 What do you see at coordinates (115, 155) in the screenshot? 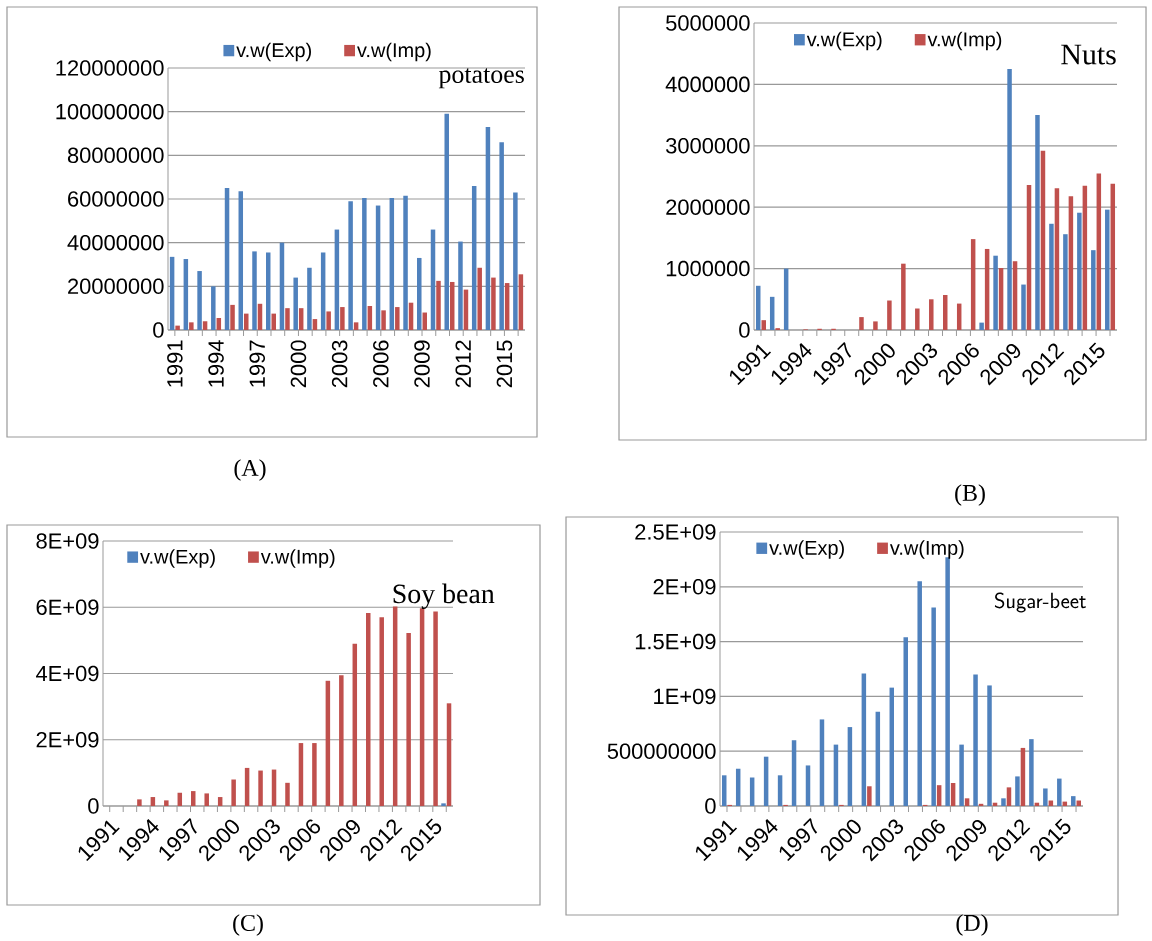
I see `y-tick-label: 80000000` at bounding box center [115, 155].